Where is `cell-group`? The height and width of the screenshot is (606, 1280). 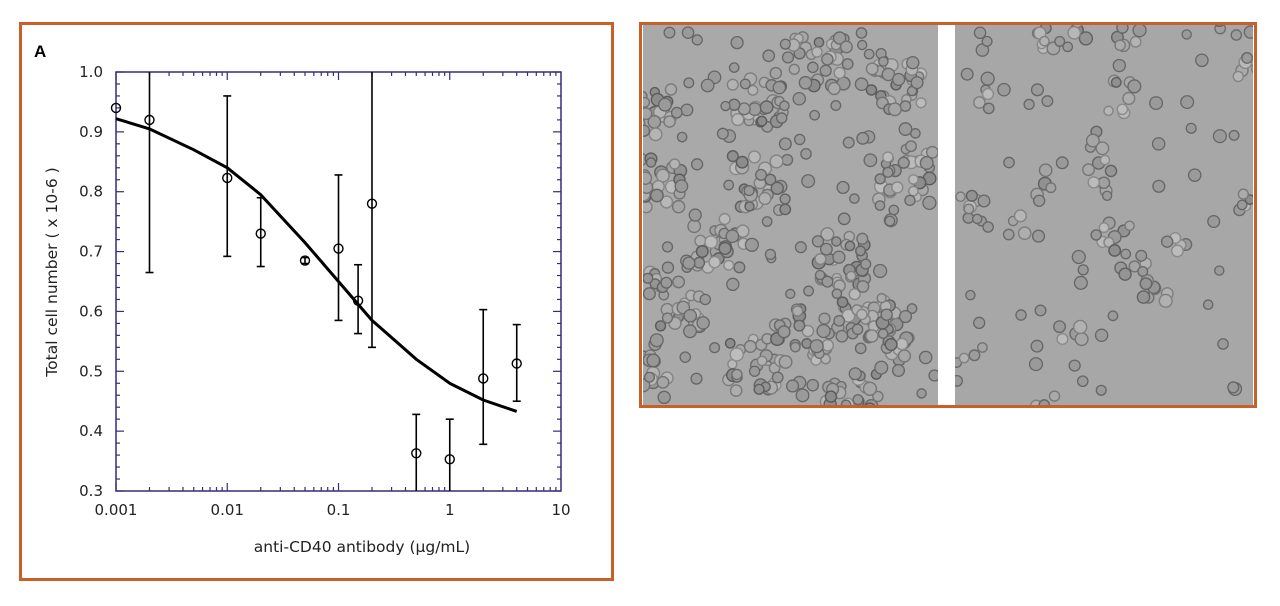
cell-group is located at coordinates (790, 215).